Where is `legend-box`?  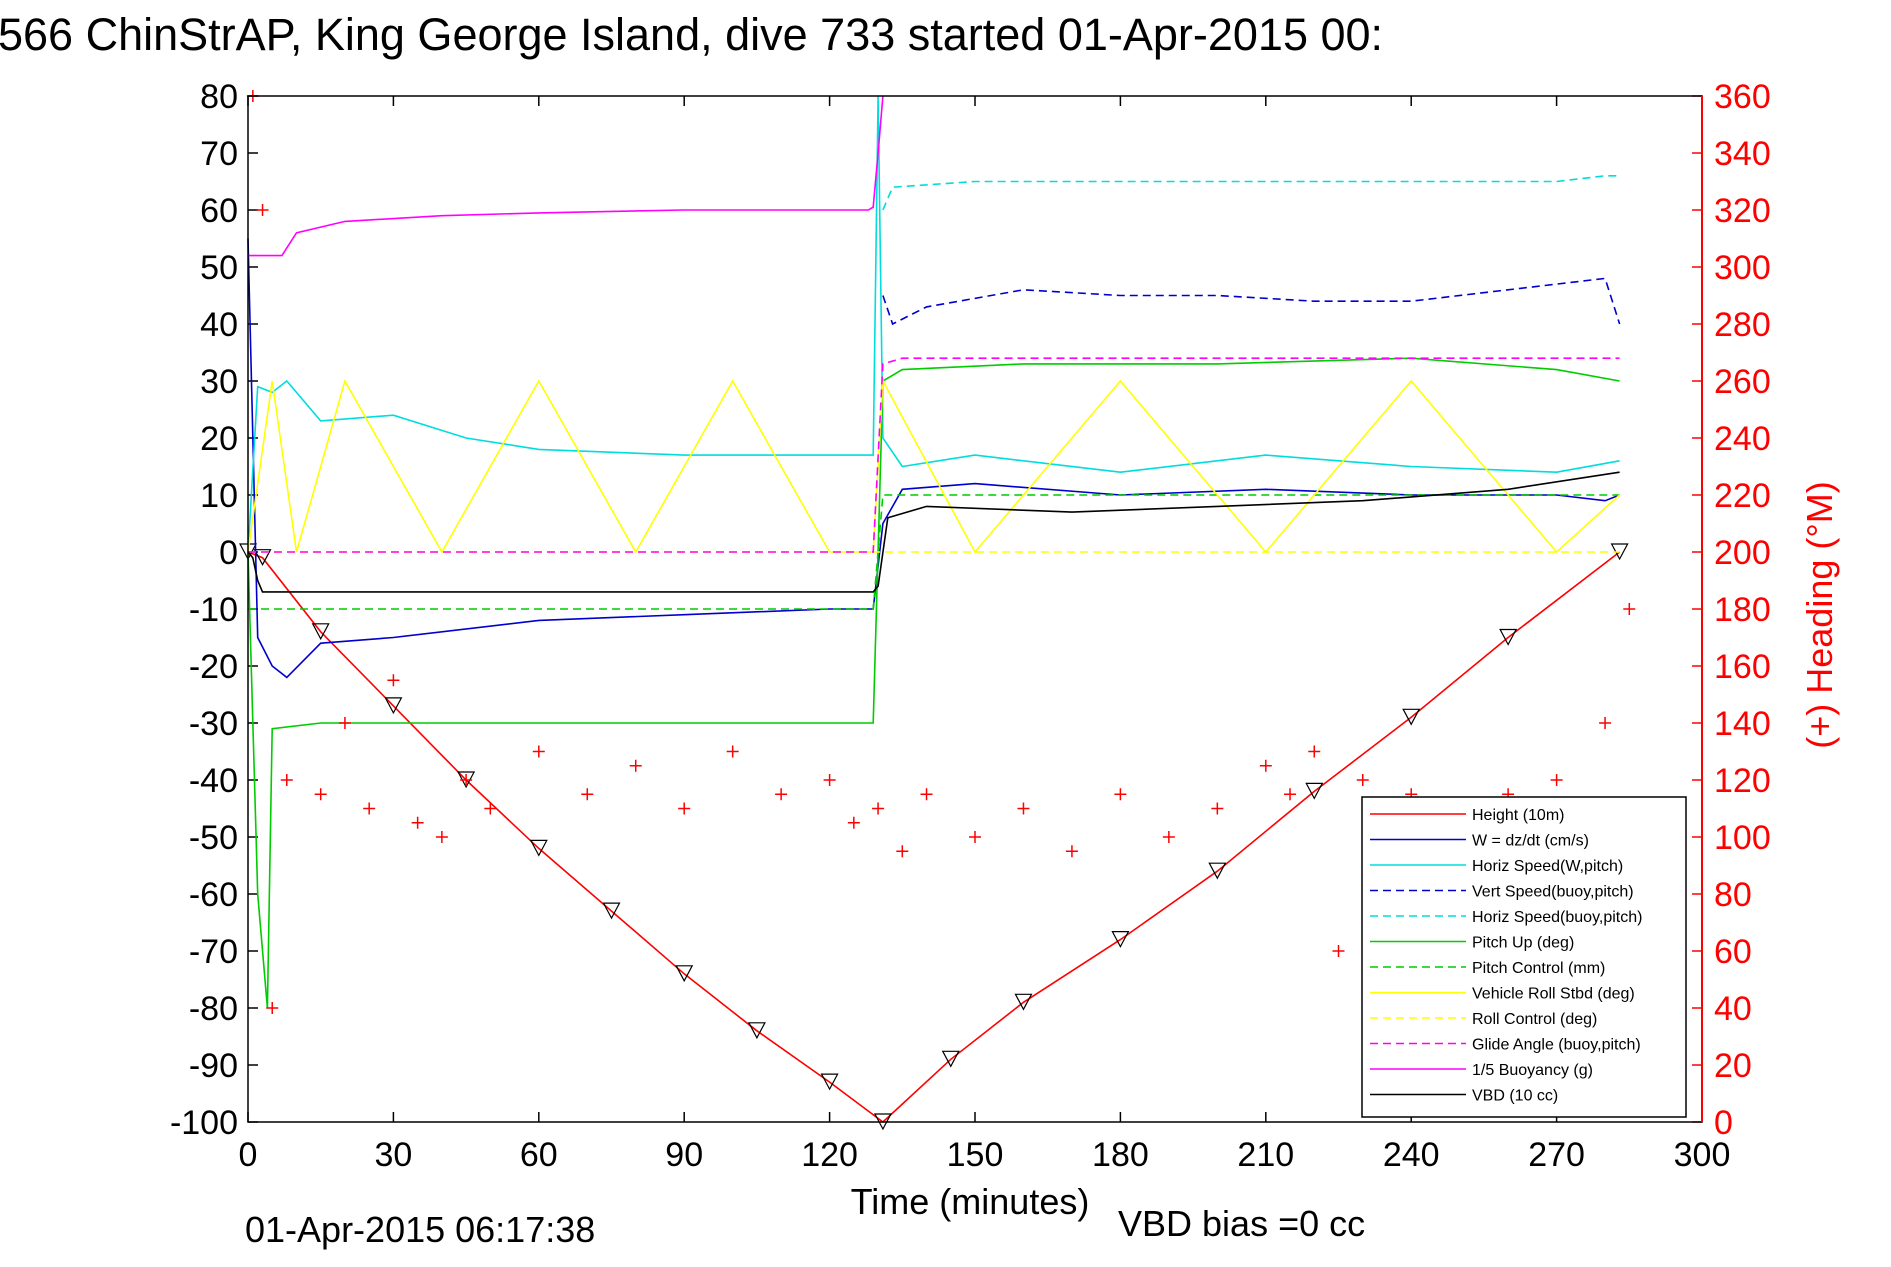 legend-box is located at coordinates (1524, 957).